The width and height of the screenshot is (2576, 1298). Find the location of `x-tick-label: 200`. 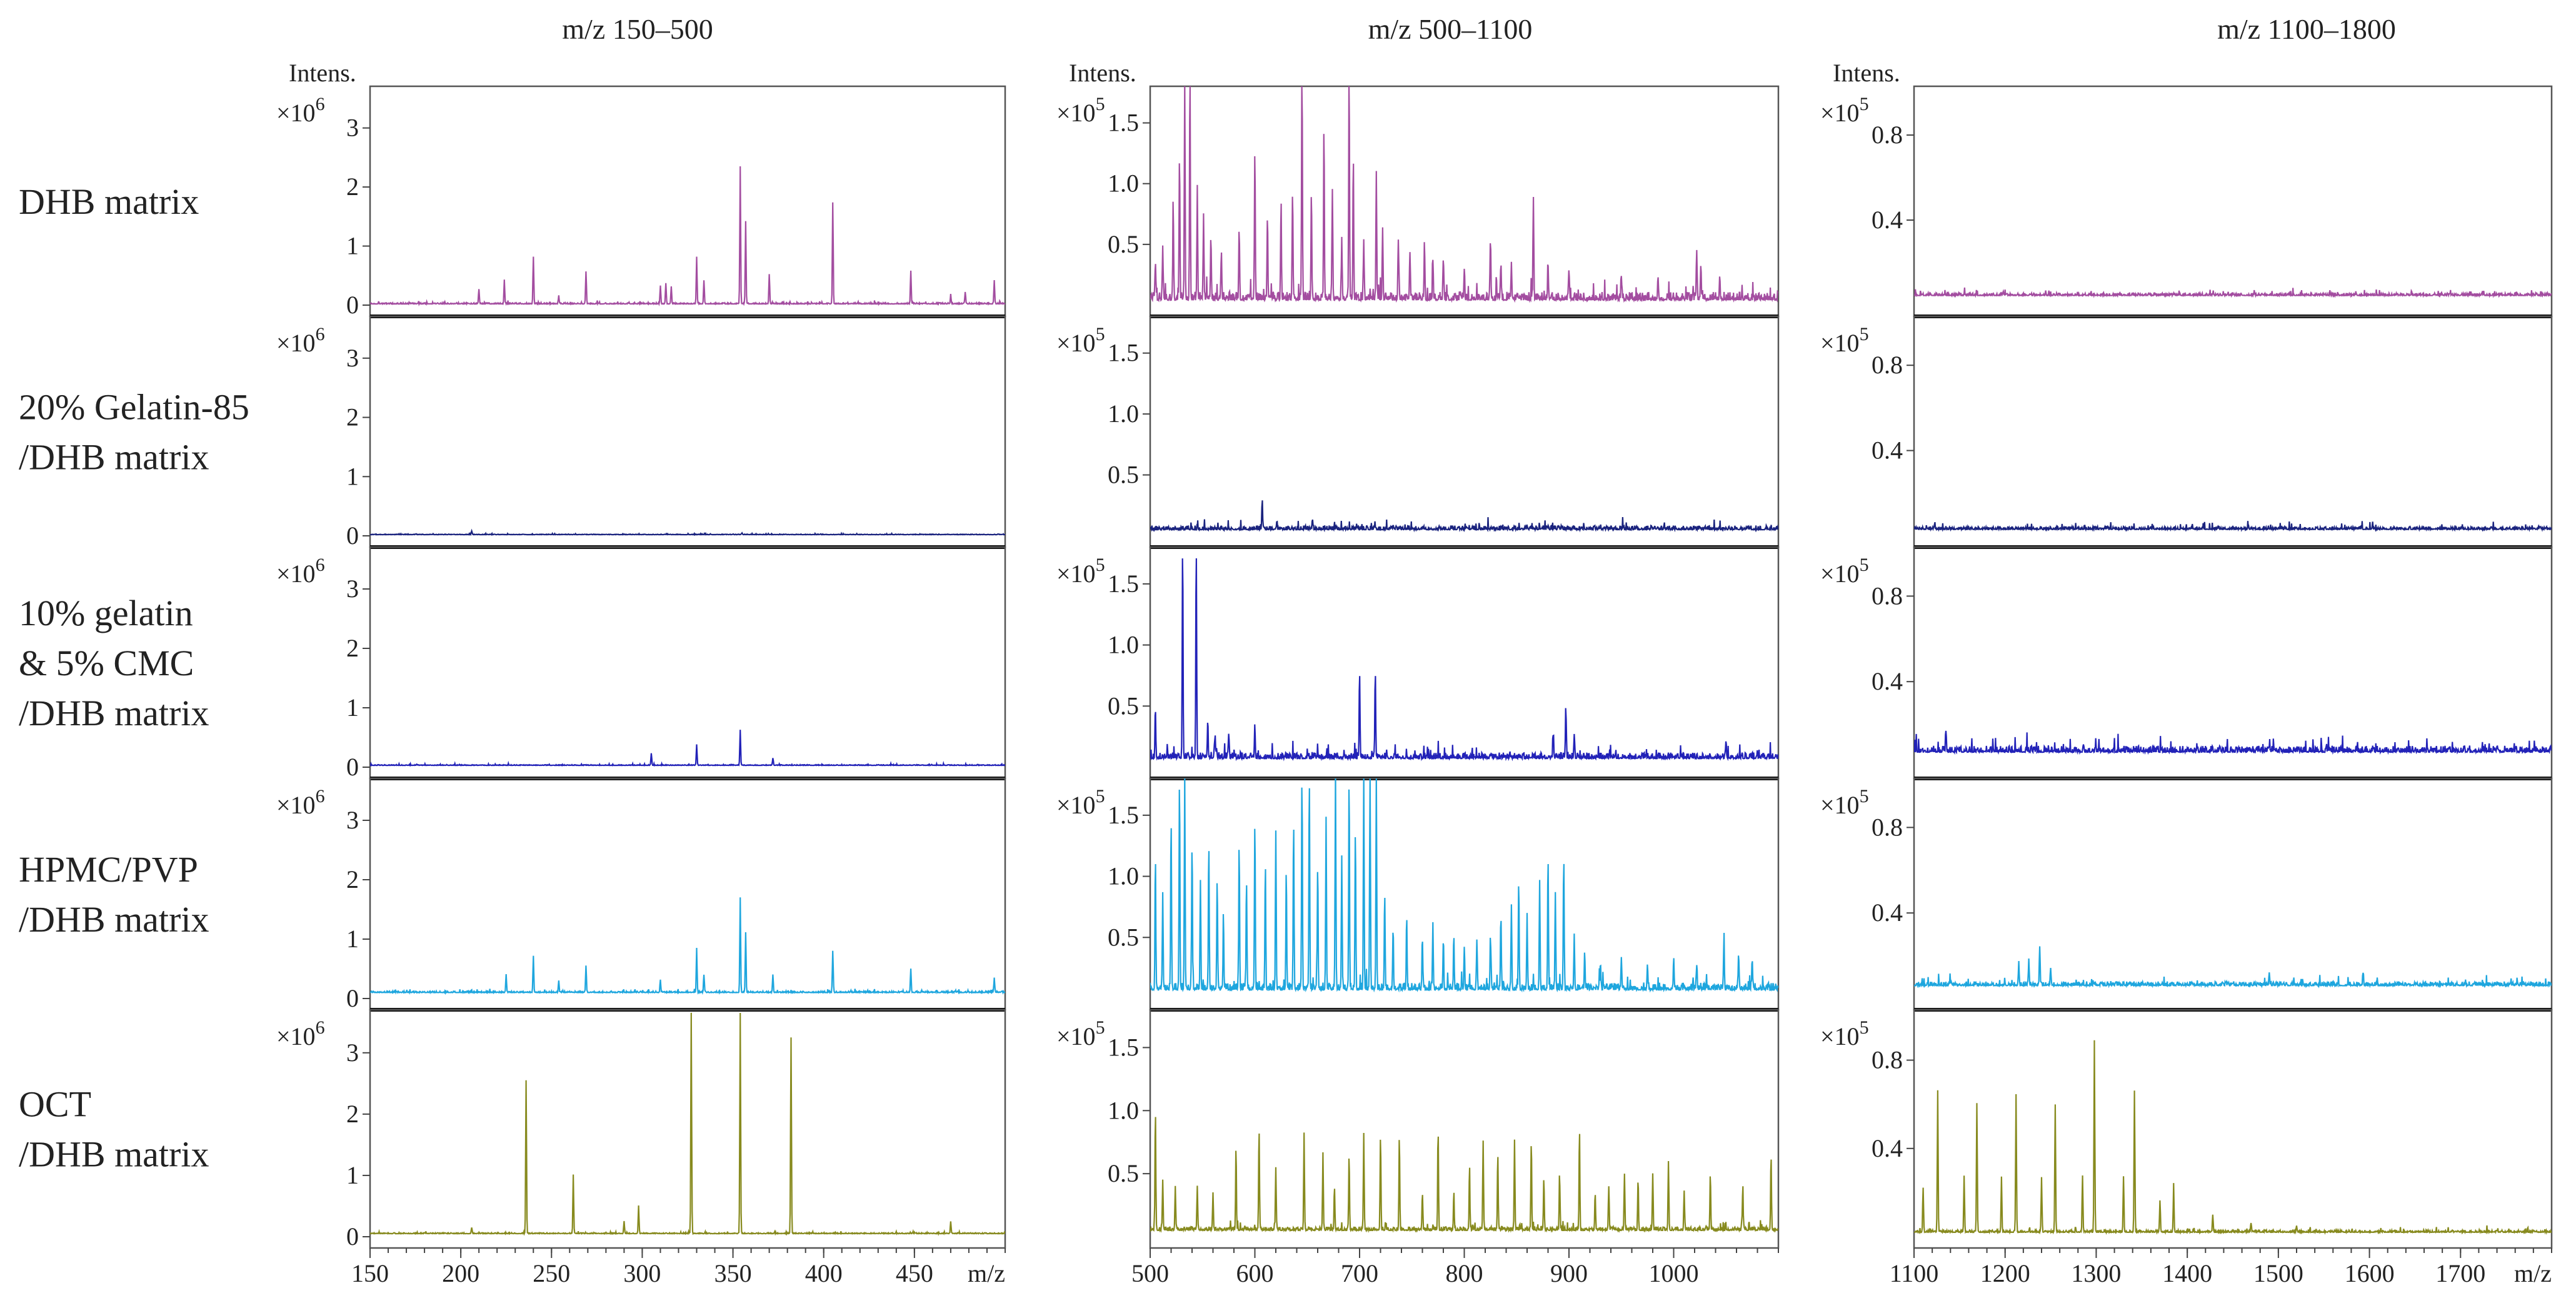

x-tick-label: 200 is located at coordinates (460, 1273).